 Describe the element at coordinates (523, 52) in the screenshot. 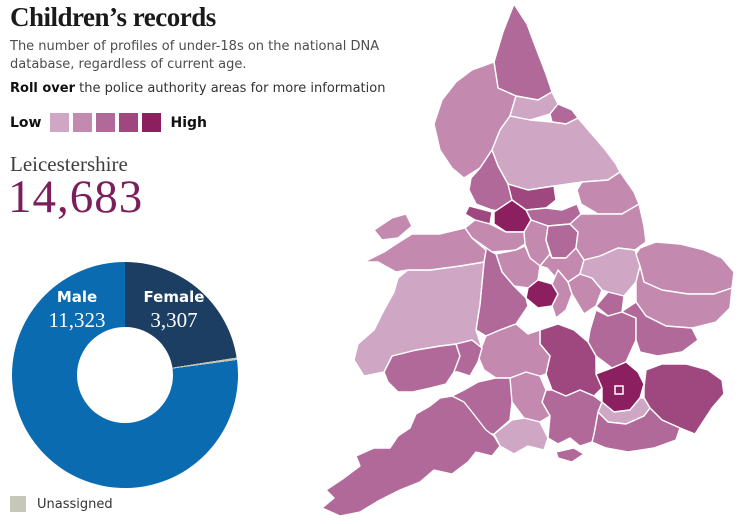

I see `map-region-northumbria` at that location.